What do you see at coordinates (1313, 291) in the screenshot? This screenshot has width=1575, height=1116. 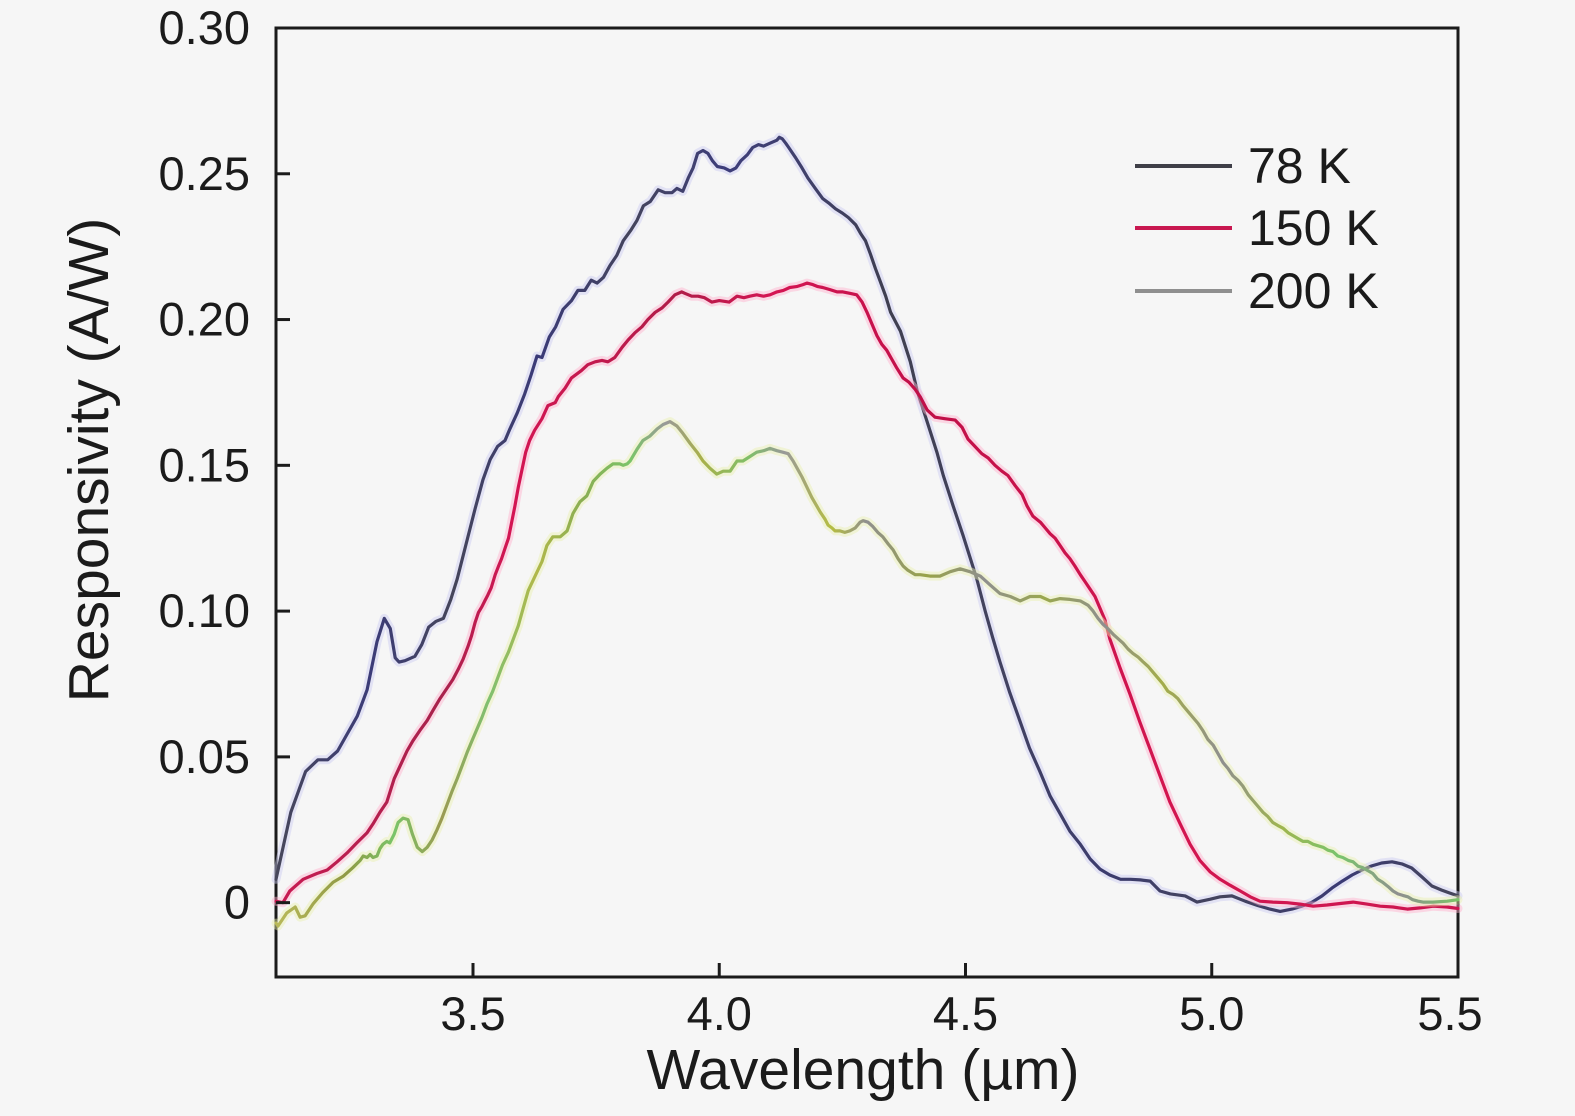 I see `legend-label-200k: 200 K` at bounding box center [1313, 291].